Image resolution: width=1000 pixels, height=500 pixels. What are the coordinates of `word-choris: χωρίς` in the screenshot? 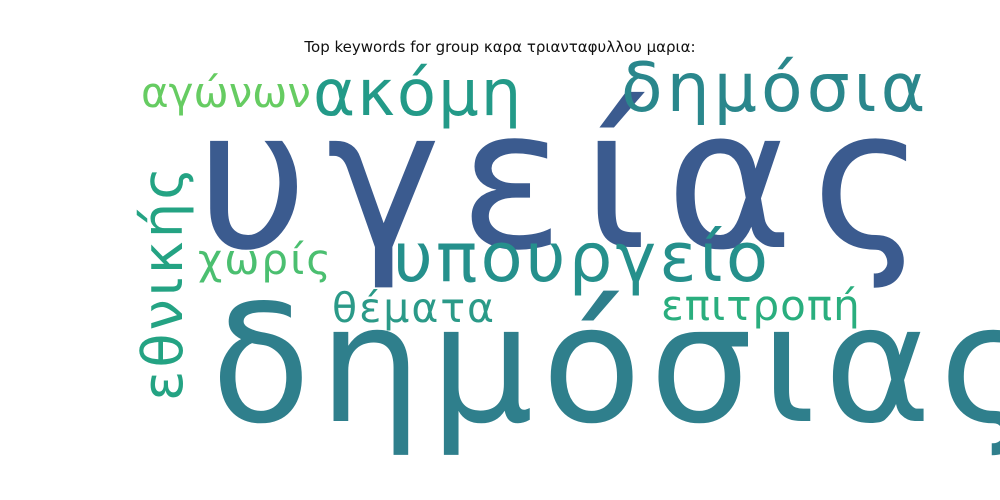 It's located at (265, 259).